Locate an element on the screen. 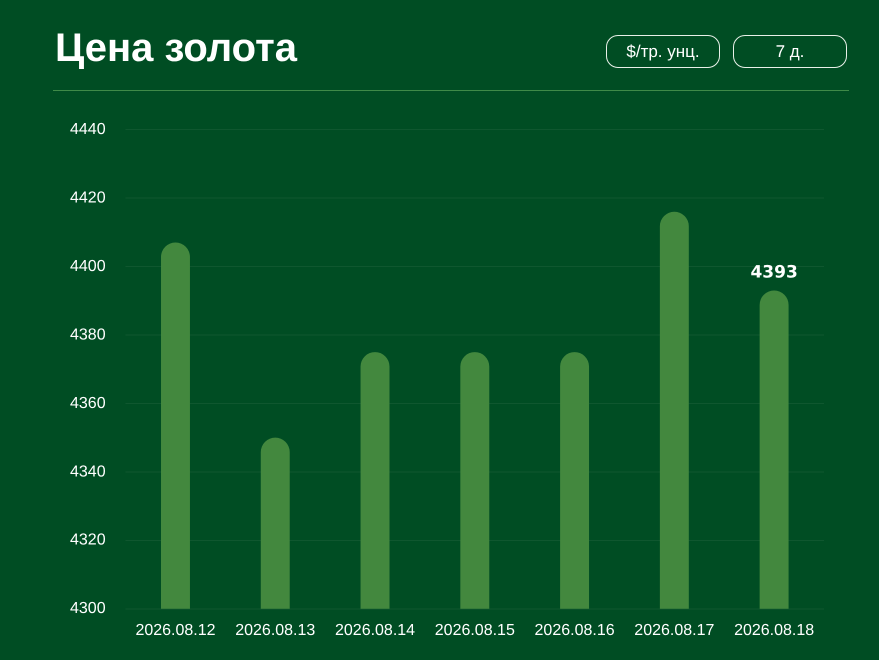 This screenshot has width=879, height=660. text: 7 д. is located at coordinates (790, 51).